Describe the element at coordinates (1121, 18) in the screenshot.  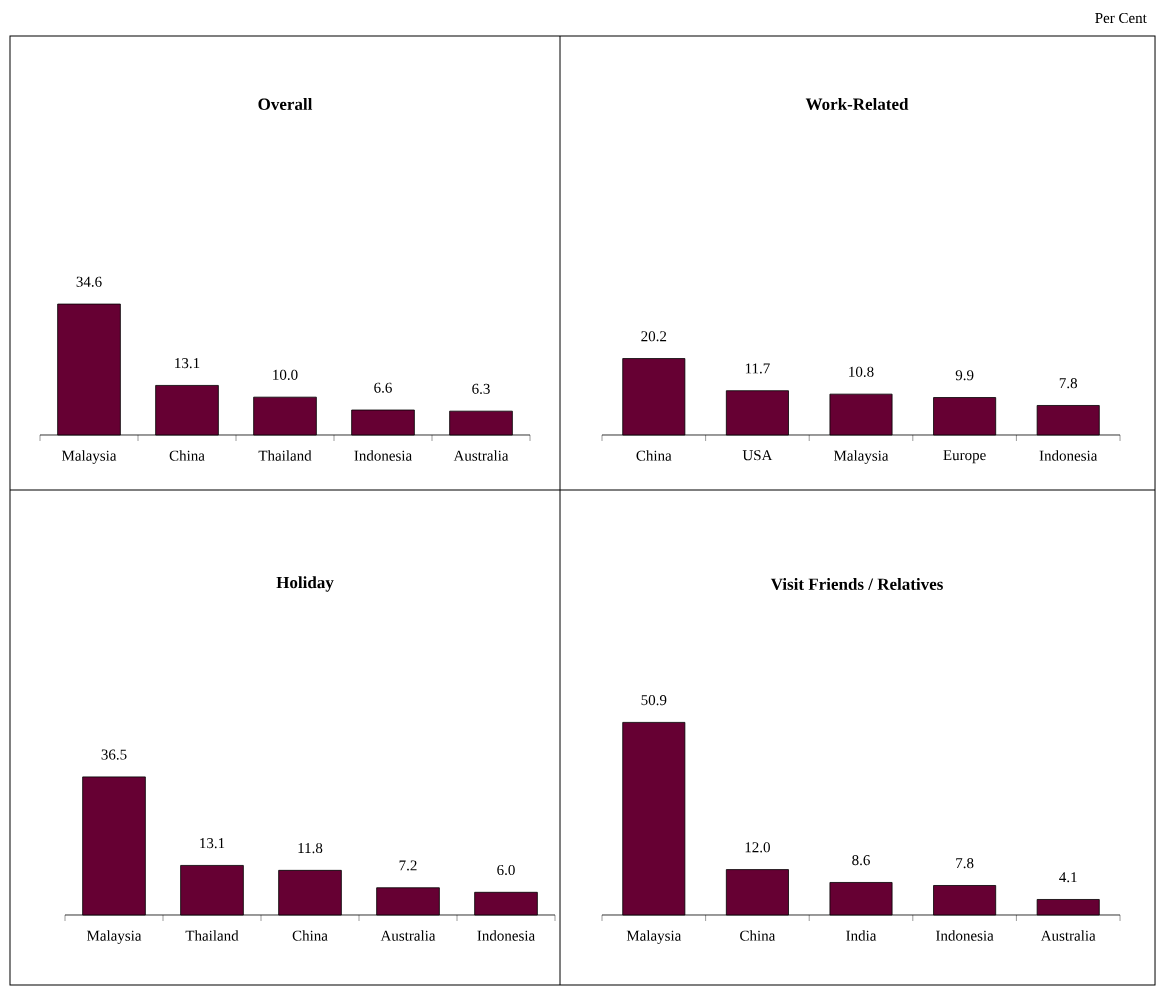
I see `text: Per Cent` at that location.